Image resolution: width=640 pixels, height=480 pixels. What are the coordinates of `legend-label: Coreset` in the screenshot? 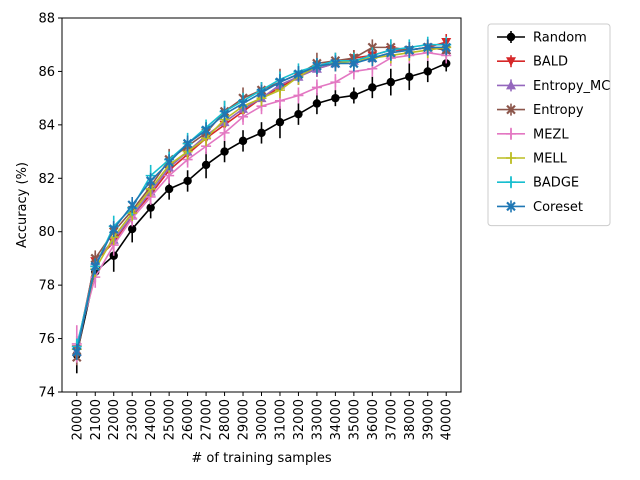 It's located at (558, 207).